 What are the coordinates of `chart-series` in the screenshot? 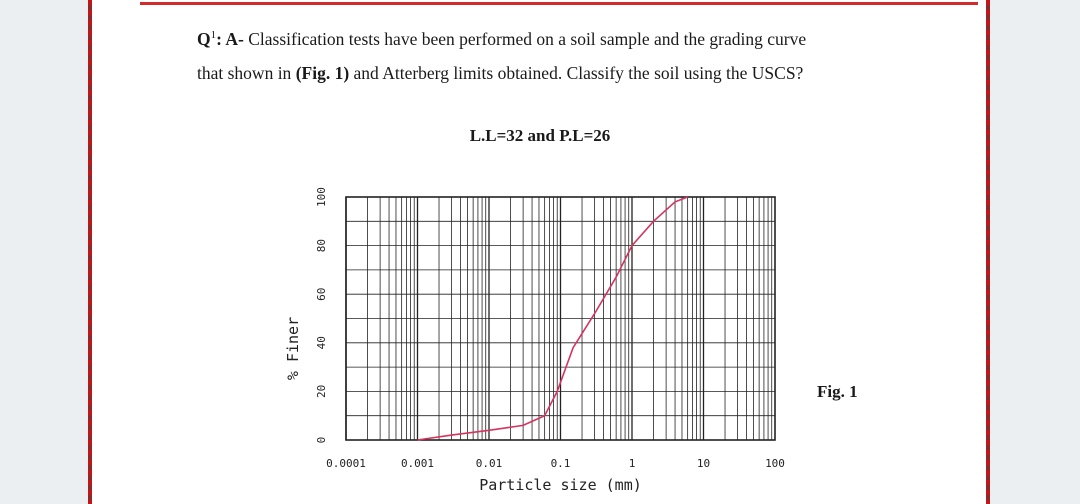 It's located at (552, 318).